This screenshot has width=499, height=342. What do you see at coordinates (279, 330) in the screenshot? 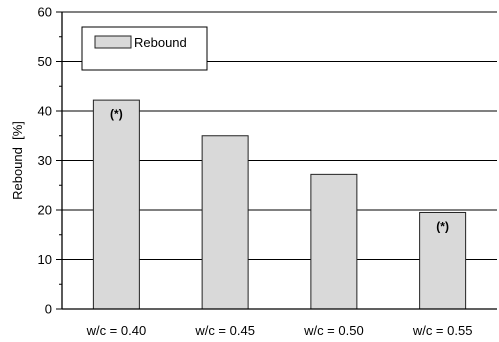
I see `x-category-labels: w/c = 0.40 w/c = 0.45 w/c = 0.50 w/c = 0.55` at bounding box center [279, 330].